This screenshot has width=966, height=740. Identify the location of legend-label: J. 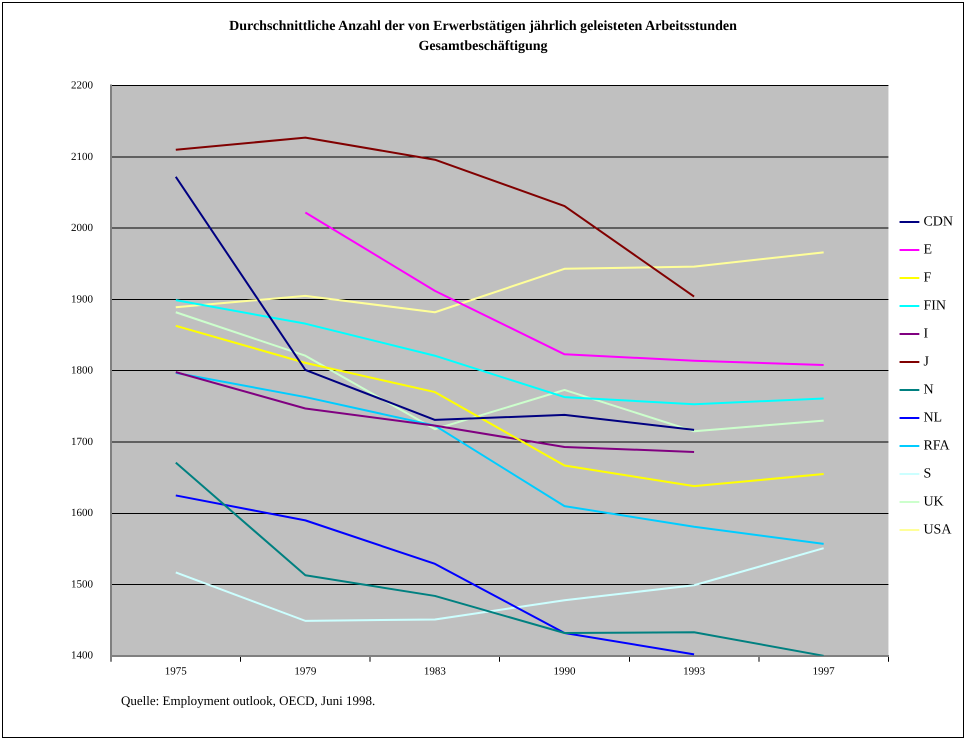
(926, 362).